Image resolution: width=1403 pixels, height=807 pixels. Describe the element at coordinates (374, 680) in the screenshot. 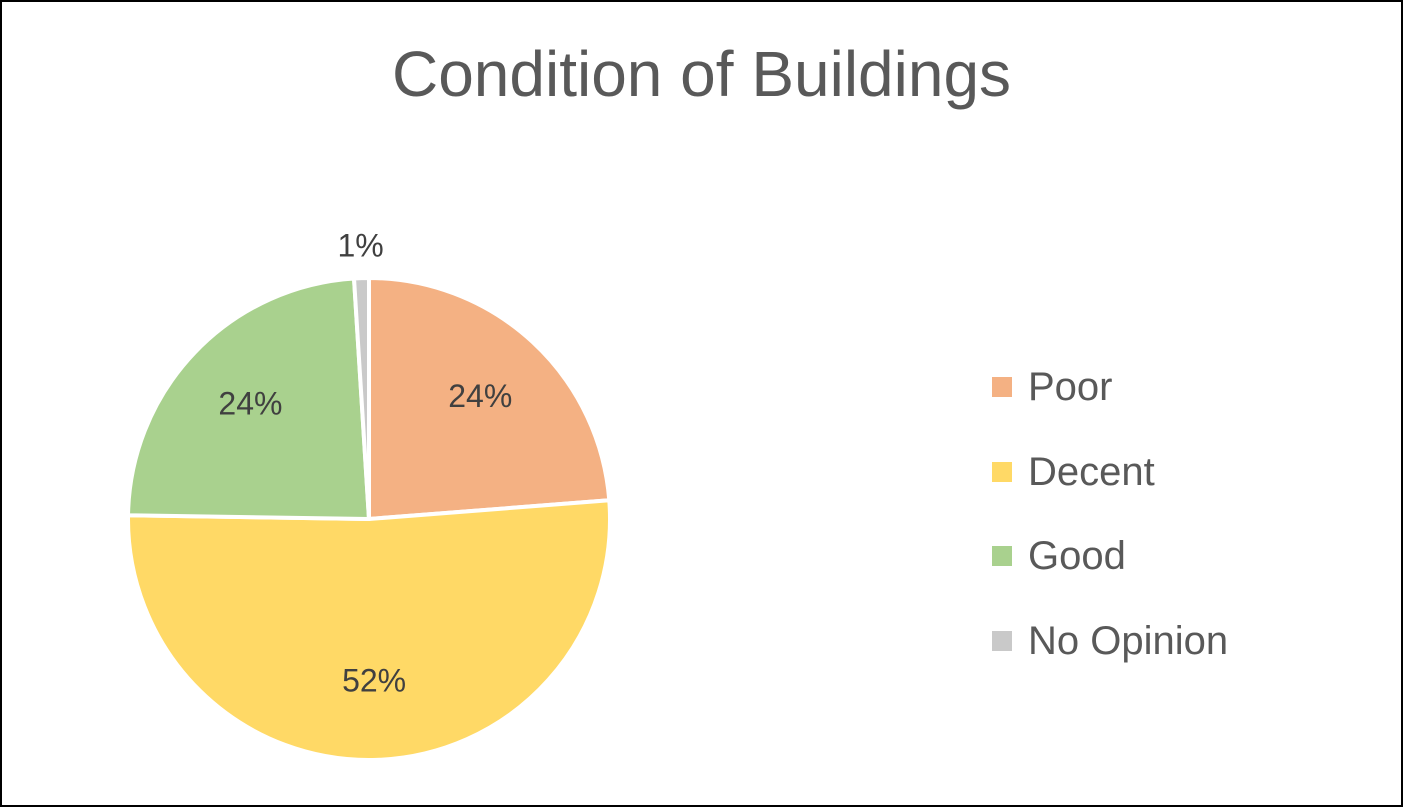

I see `data-label-decent: 52%` at that location.